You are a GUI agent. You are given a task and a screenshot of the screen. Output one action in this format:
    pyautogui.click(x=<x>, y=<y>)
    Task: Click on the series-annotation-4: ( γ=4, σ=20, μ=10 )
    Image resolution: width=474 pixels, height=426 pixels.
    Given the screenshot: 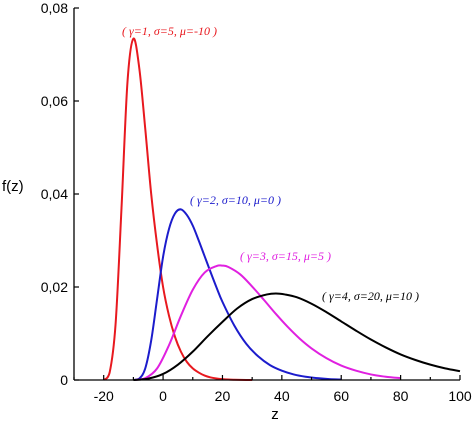 What is the action you would take?
    pyautogui.click(x=370, y=296)
    